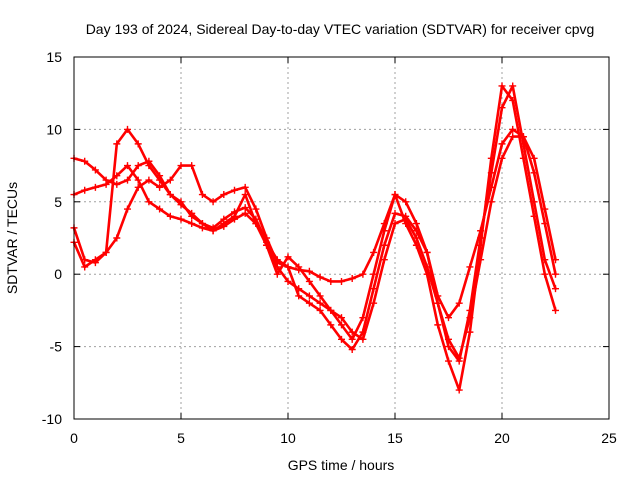 This screenshot has width=640, height=480. What do you see at coordinates (502, 438) in the screenshot?
I see `x-tick-label: 20` at bounding box center [502, 438].